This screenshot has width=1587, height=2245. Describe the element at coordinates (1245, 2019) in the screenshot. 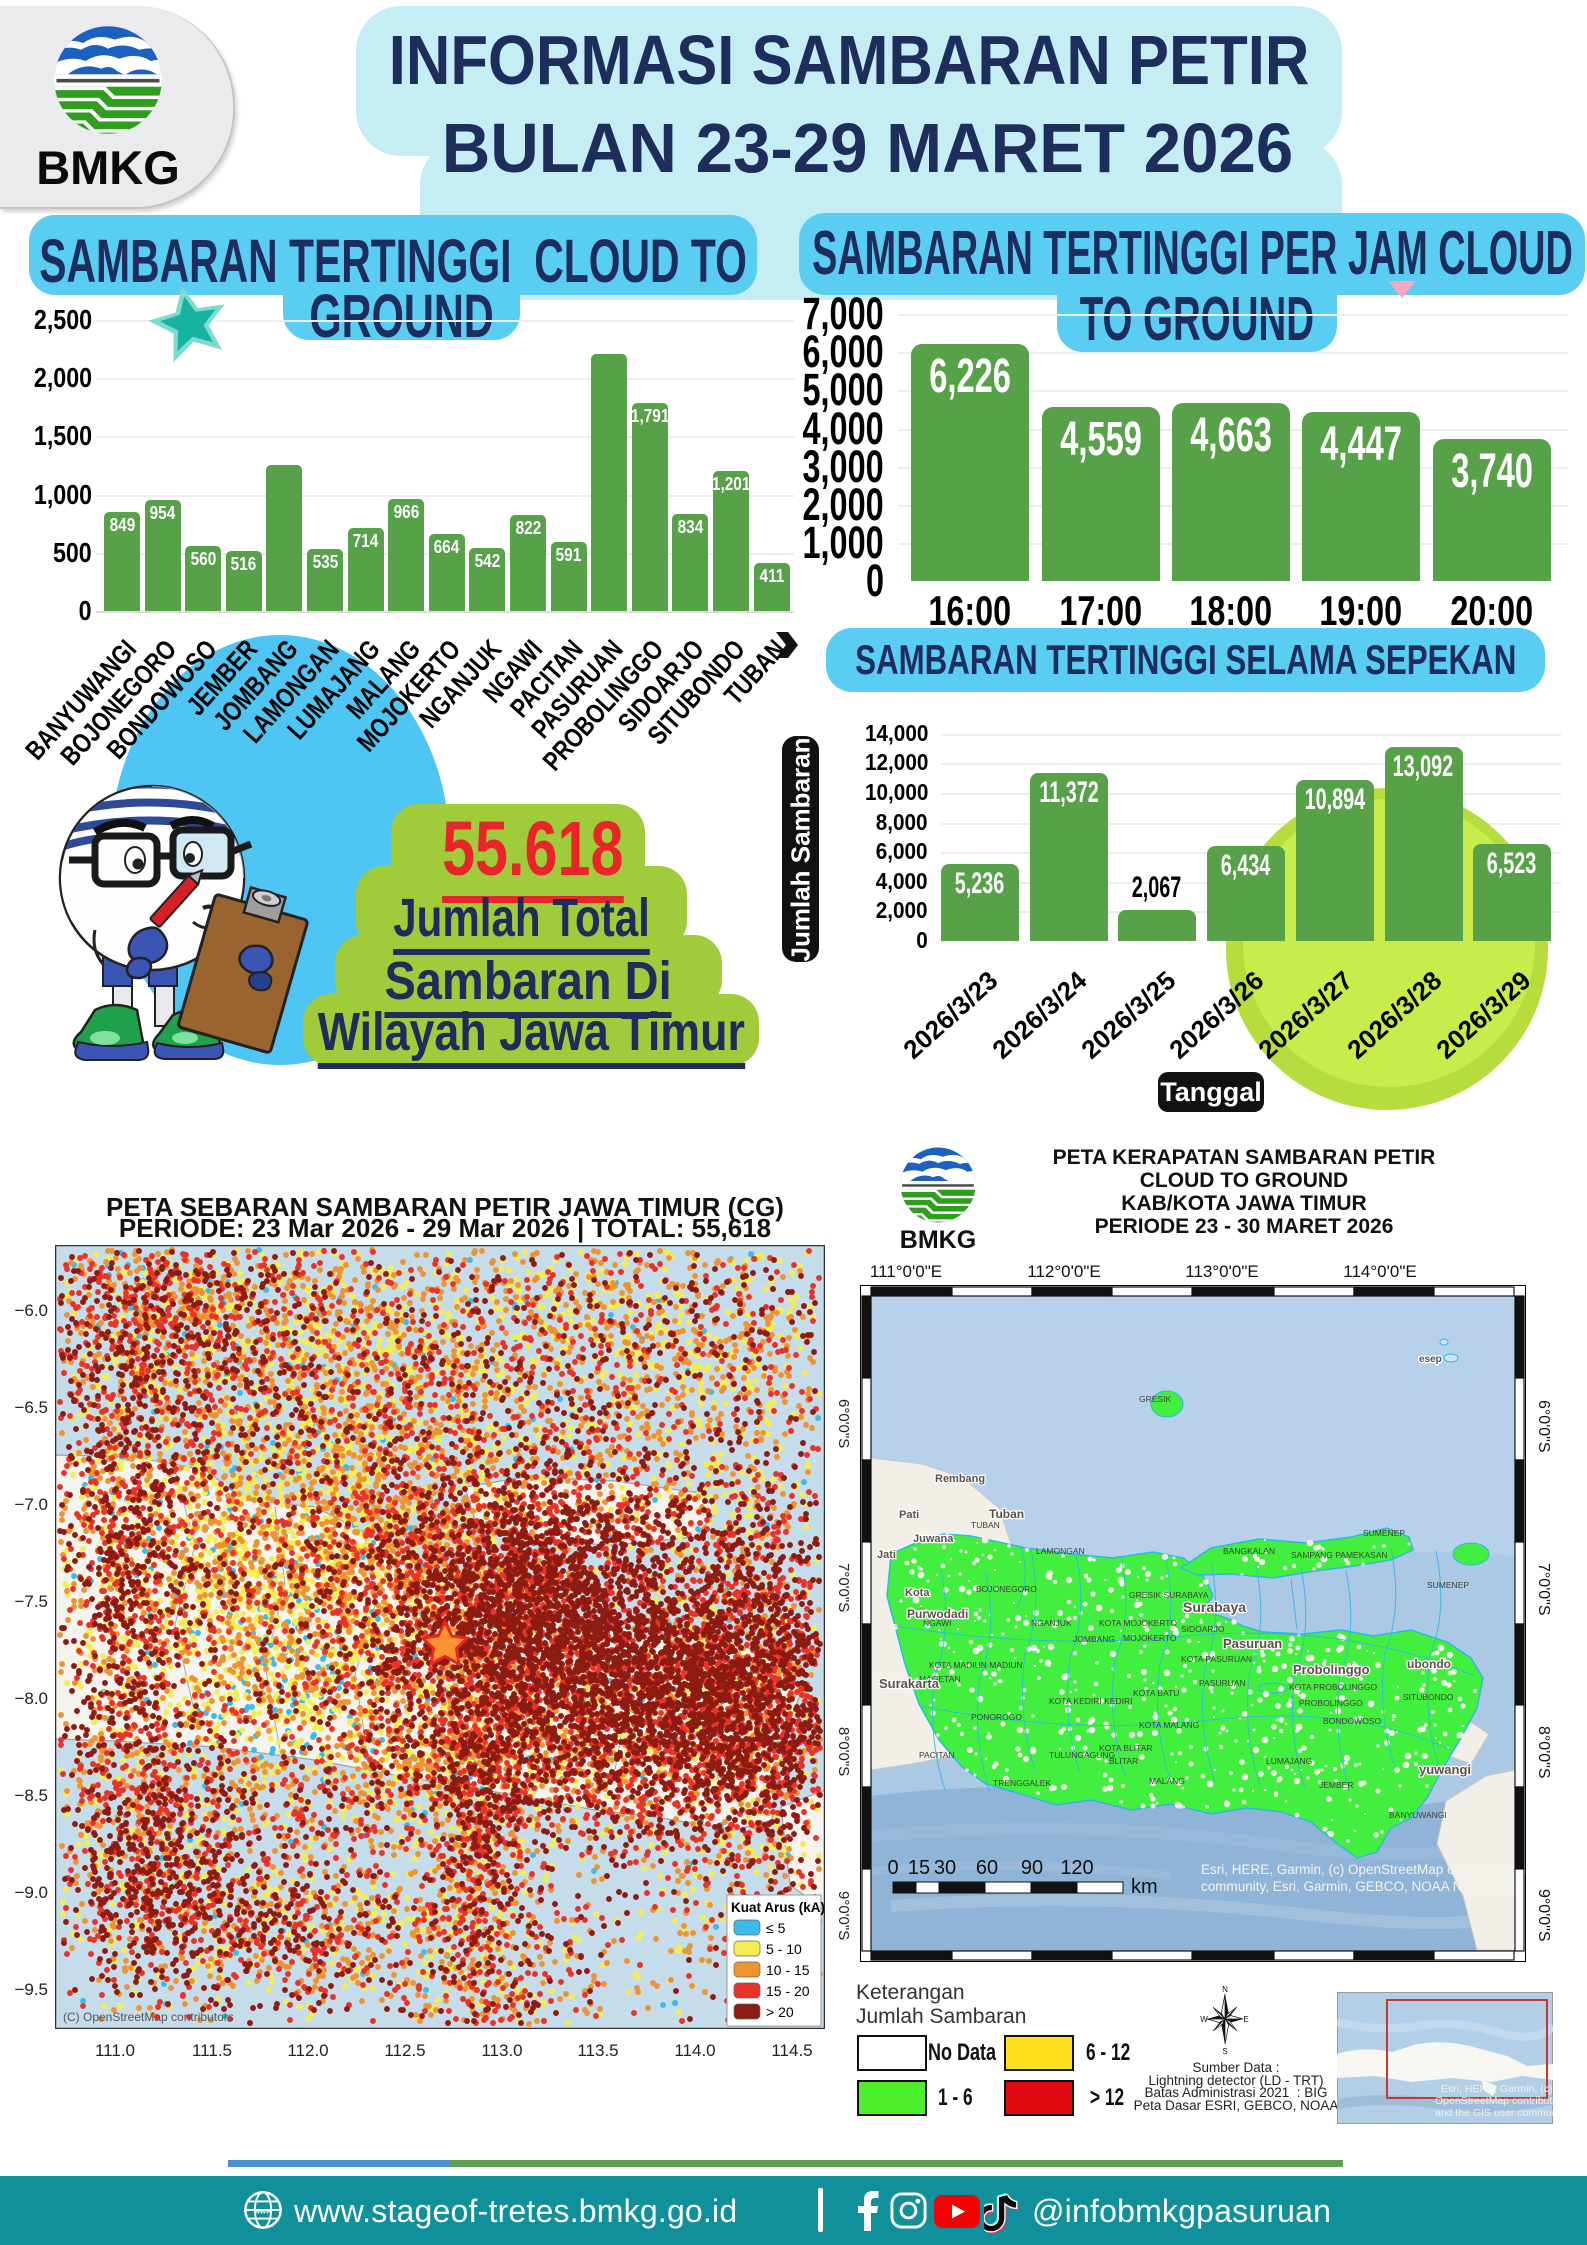

I see `svg-text: E` at that location.